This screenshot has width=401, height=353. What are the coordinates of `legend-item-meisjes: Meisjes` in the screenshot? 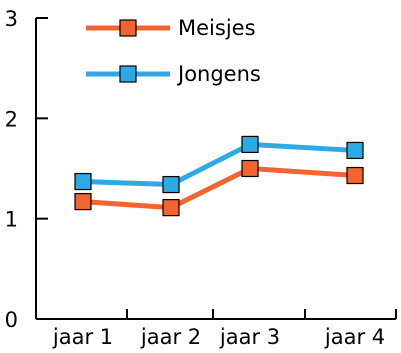 It's located at (171, 28).